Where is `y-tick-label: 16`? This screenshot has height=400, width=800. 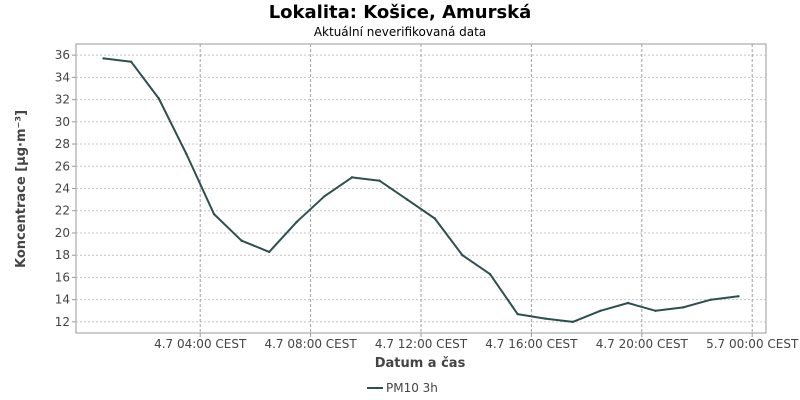 y-tick-label: 16 is located at coordinates (62, 277).